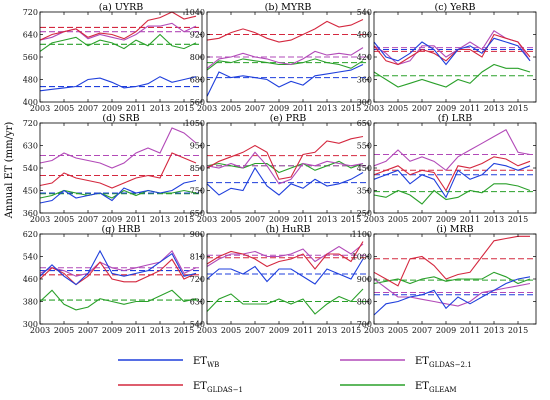 The width and height of the screenshot is (550, 400). What do you see at coordinates (287, 229) in the screenshot?
I see `panel-title: (h) HuRB` at bounding box center [287, 229].